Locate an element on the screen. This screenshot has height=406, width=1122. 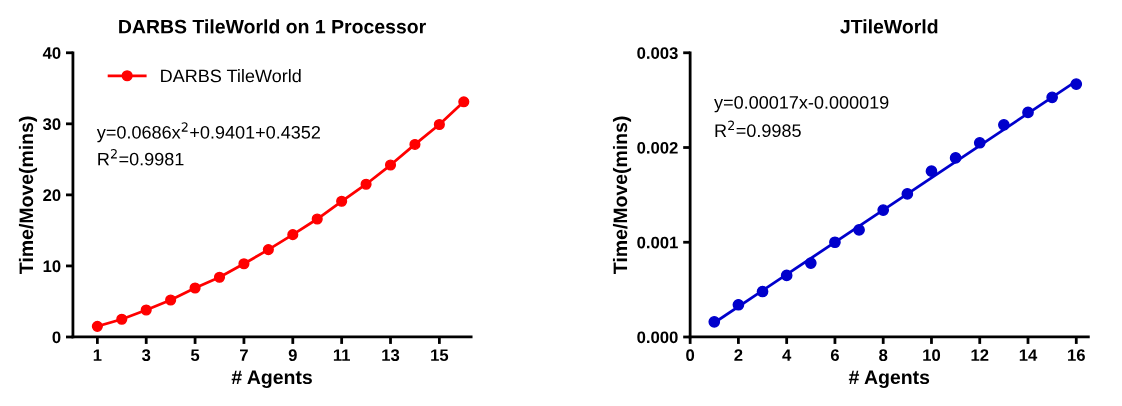
x-tick-label: 2 is located at coordinates (738, 355).